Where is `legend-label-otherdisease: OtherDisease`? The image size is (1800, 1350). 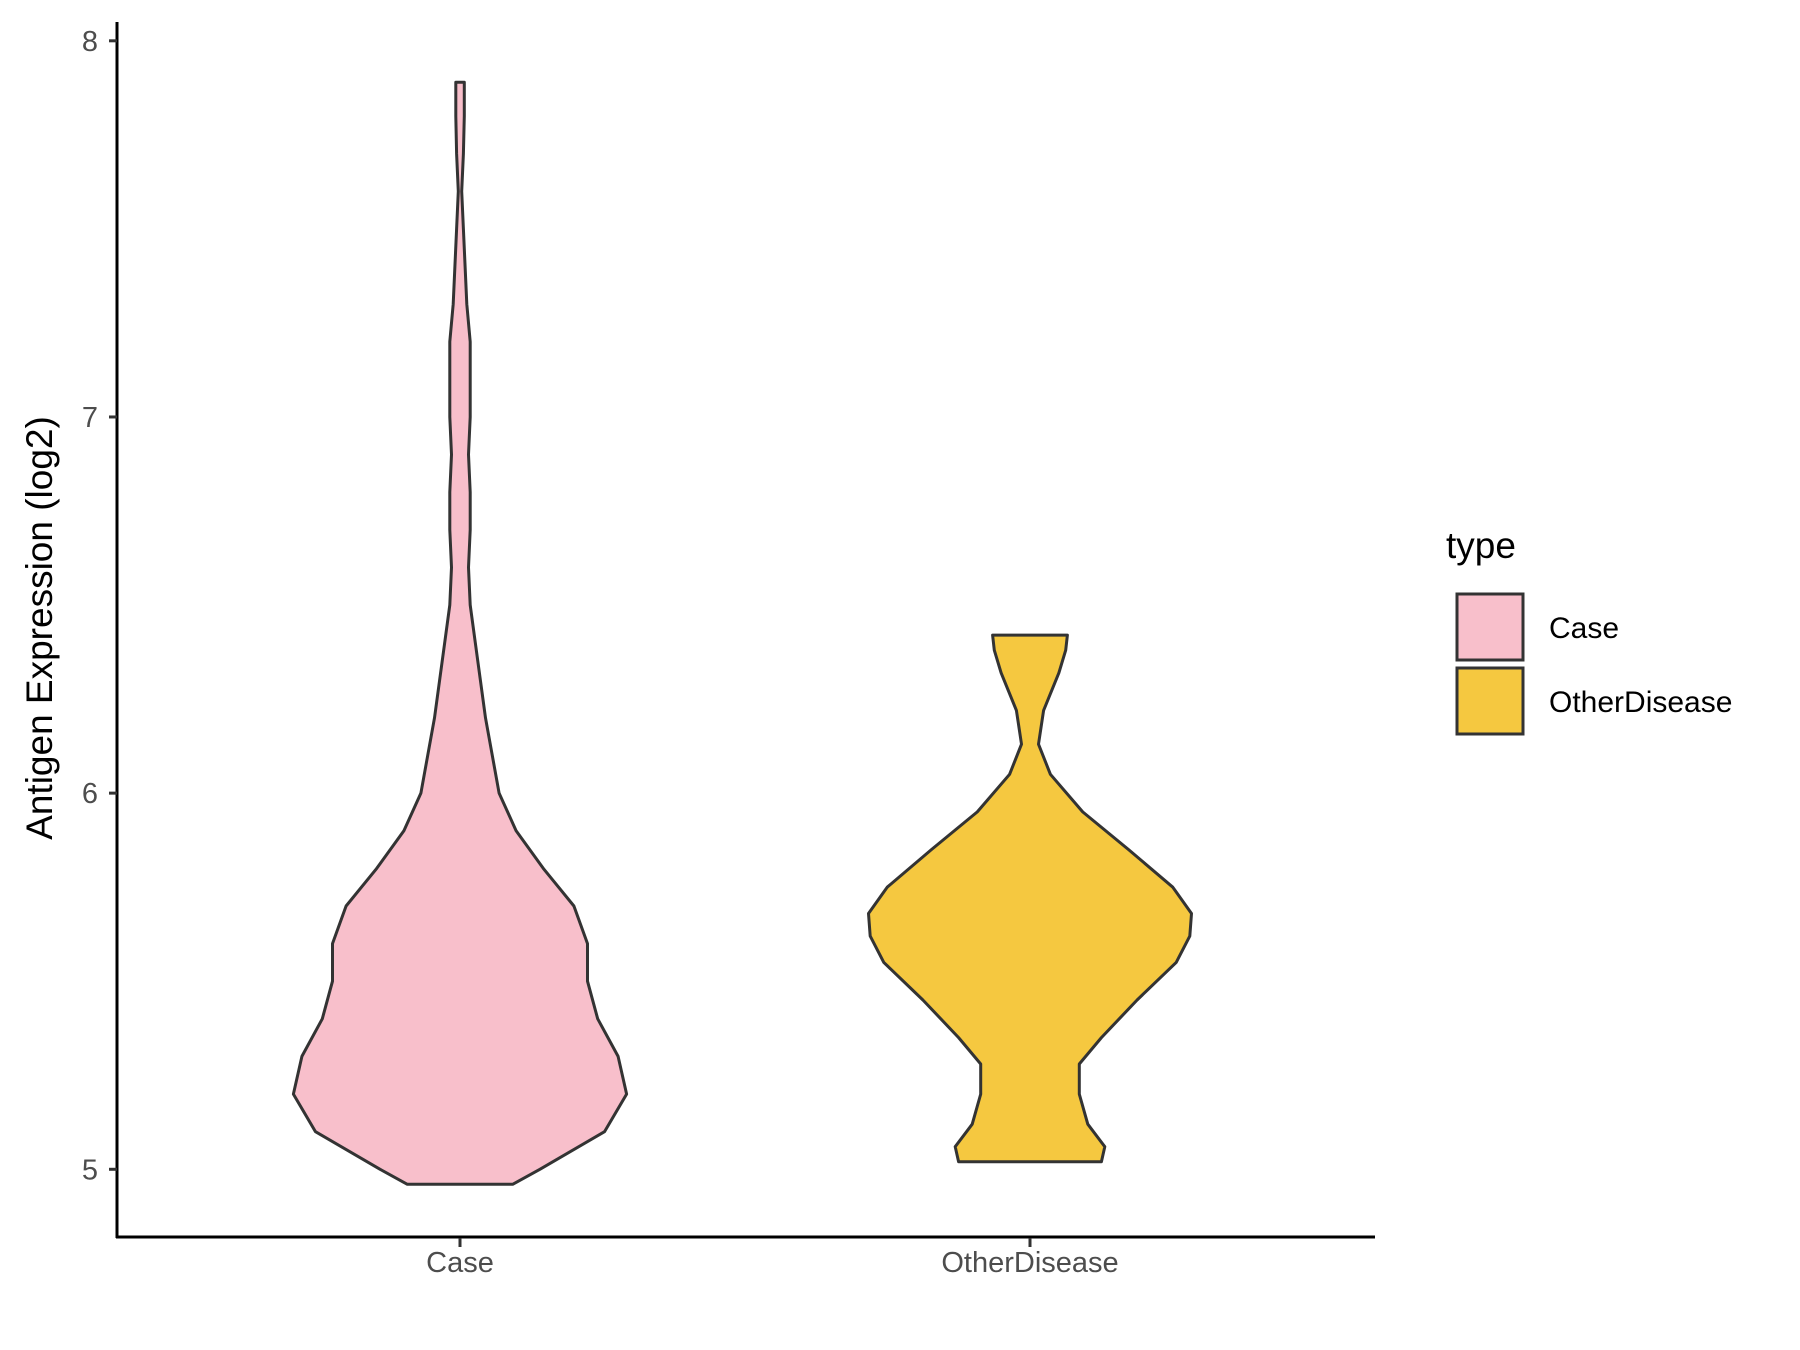
legend-label-otherdisease: OtherDisease is located at coordinates (1640, 702).